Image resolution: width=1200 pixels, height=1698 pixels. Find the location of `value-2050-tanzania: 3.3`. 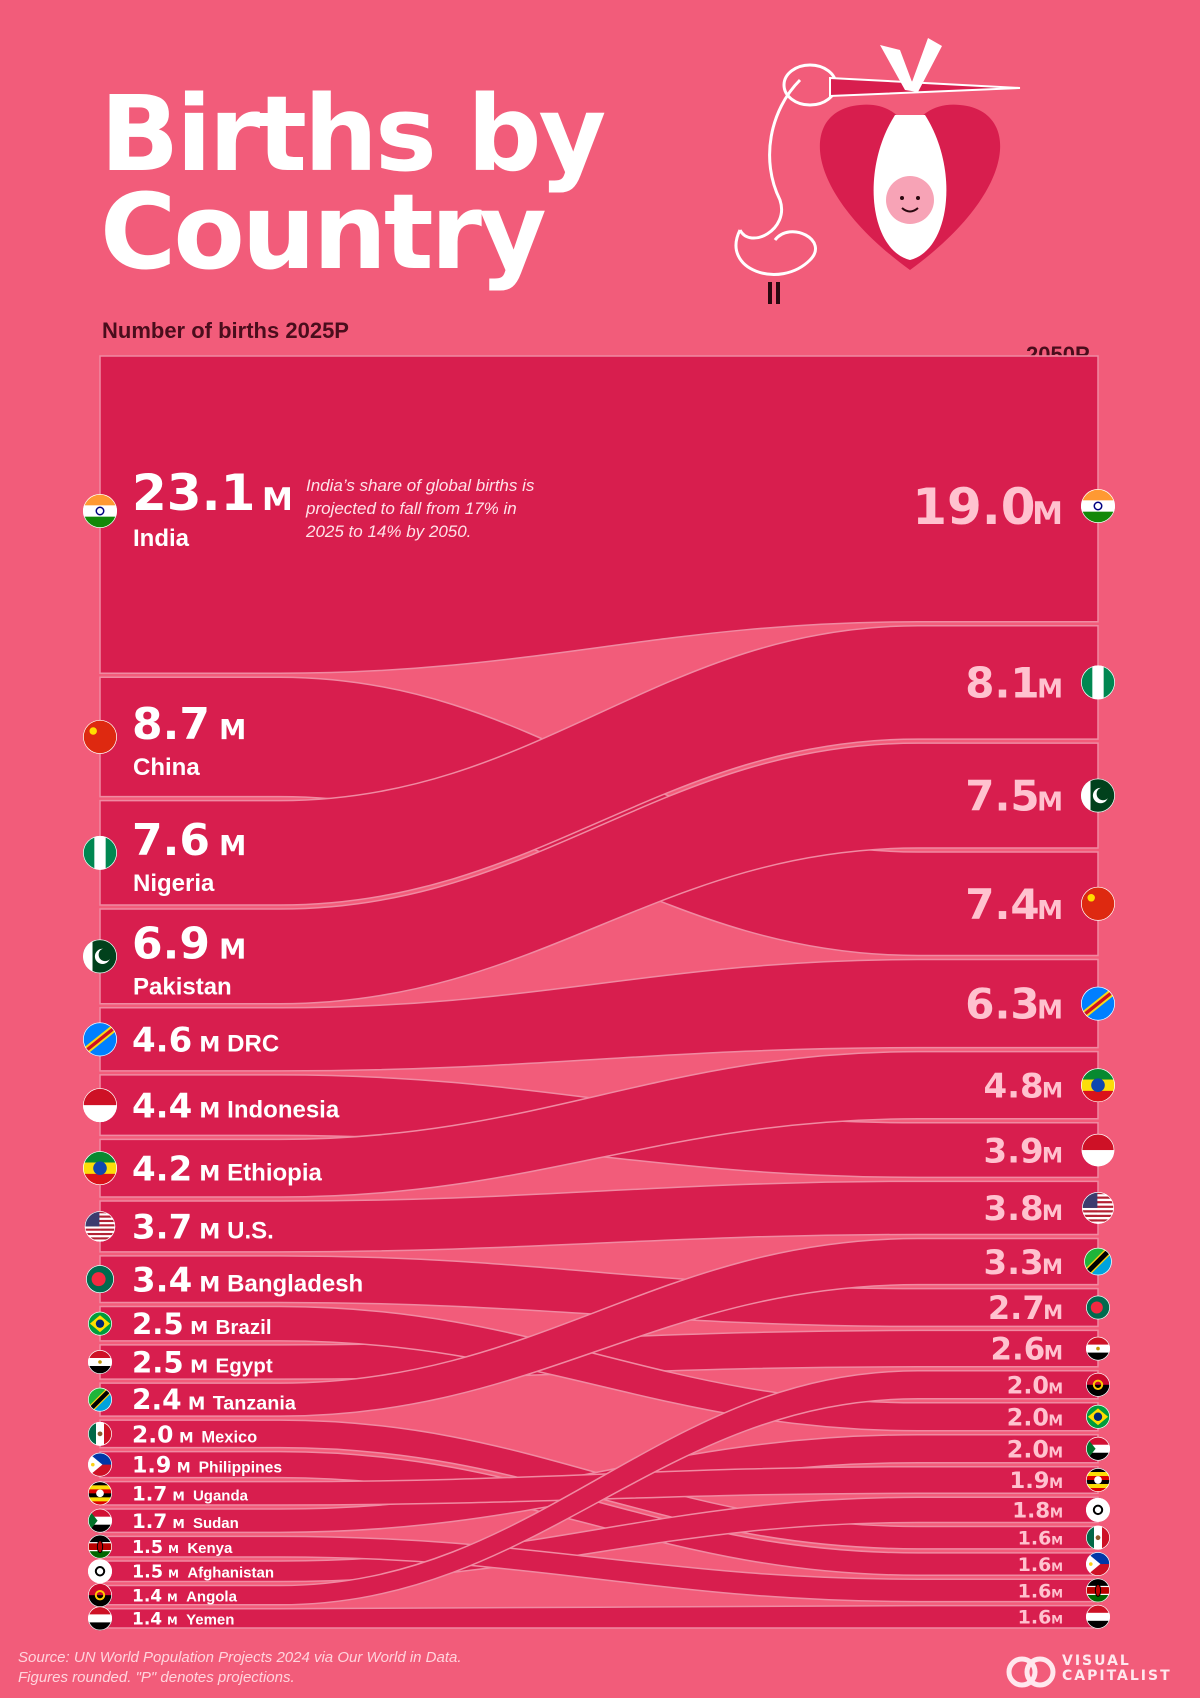

value-2050-tanzania: 3.3 is located at coordinates (1013, 1263).